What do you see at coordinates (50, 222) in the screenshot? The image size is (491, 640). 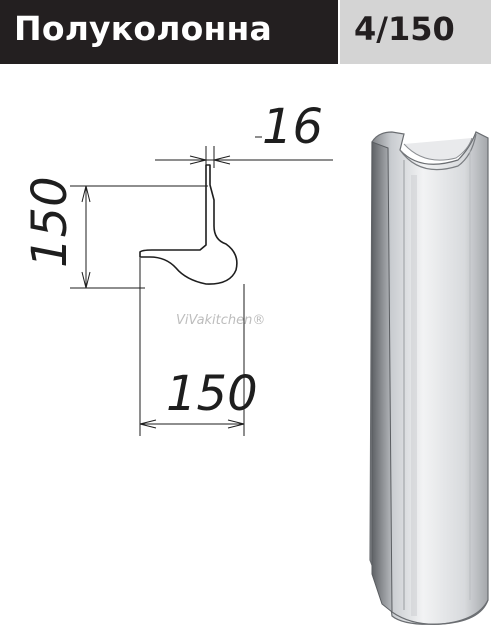 I see `dimension-height-label: 150` at bounding box center [50, 222].